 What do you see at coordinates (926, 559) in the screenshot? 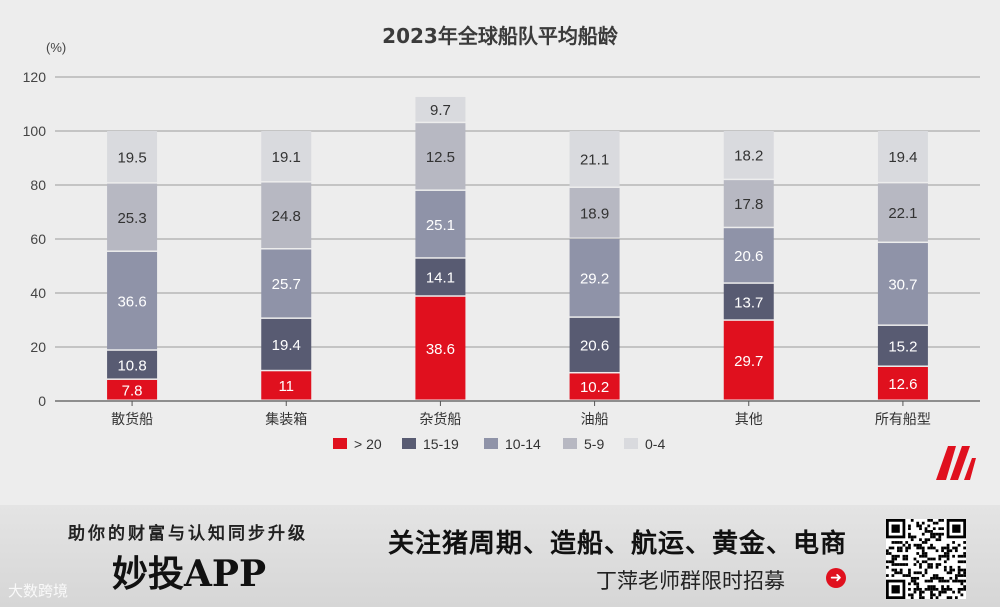
I see `qr-code-icon` at bounding box center [926, 559].